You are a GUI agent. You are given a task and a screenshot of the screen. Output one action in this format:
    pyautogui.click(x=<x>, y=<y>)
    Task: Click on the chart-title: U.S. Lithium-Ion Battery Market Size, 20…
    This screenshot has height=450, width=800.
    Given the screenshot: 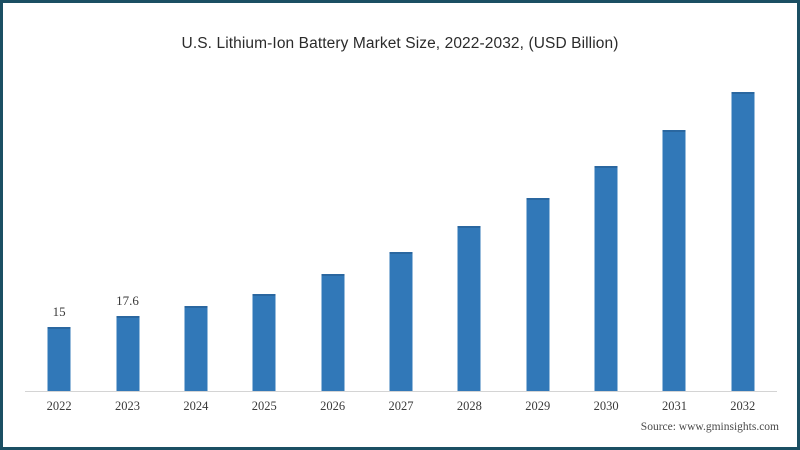 What is the action you would take?
    pyautogui.click(x=400, y=43)
    